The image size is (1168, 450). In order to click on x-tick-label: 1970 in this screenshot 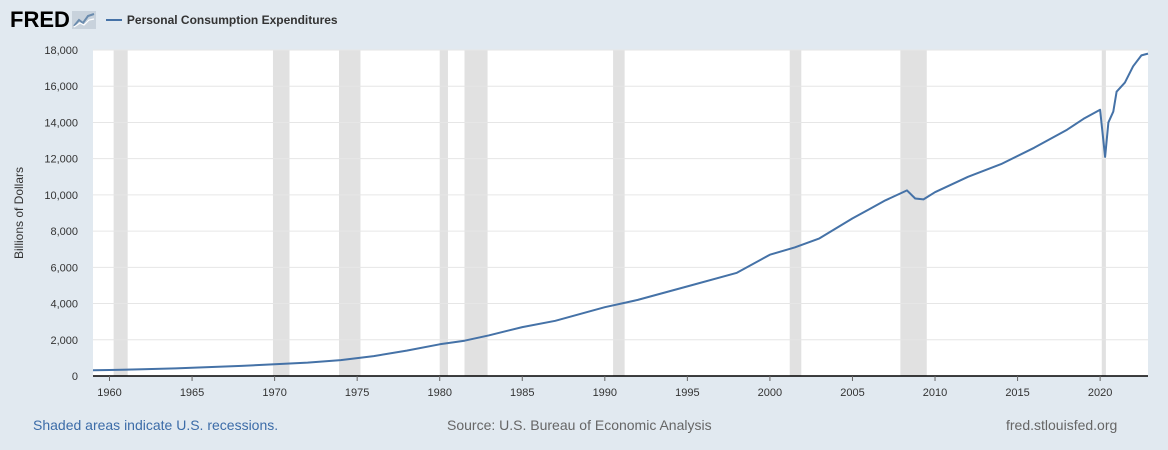, I will do `click(274, 393)`.